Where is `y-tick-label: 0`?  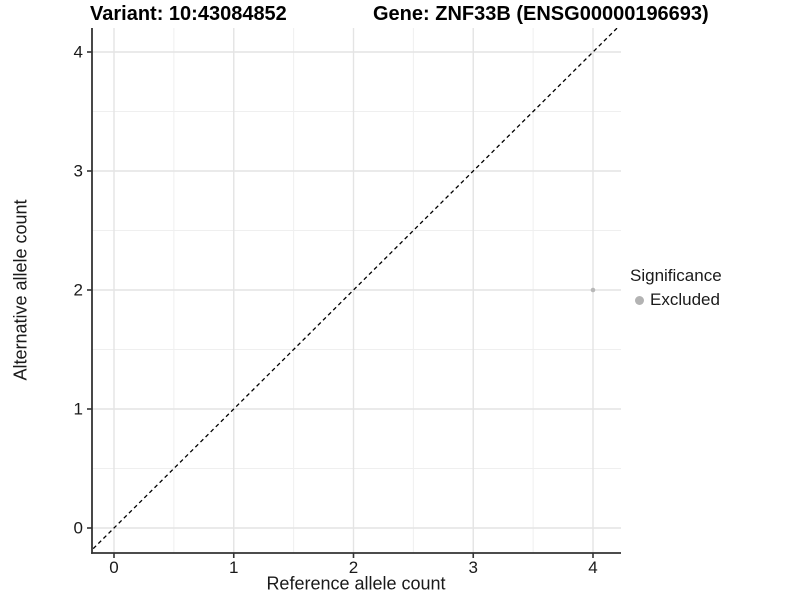
y-tick-label: 0 is located at coordinates (78, 528).